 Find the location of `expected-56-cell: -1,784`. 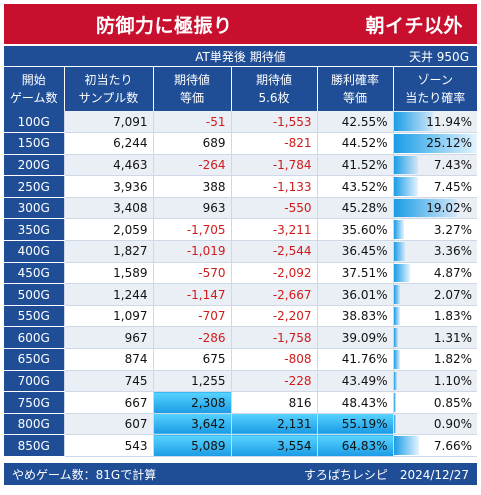

expected-56-cell: -1,784 is located at coordinates (273, 165).